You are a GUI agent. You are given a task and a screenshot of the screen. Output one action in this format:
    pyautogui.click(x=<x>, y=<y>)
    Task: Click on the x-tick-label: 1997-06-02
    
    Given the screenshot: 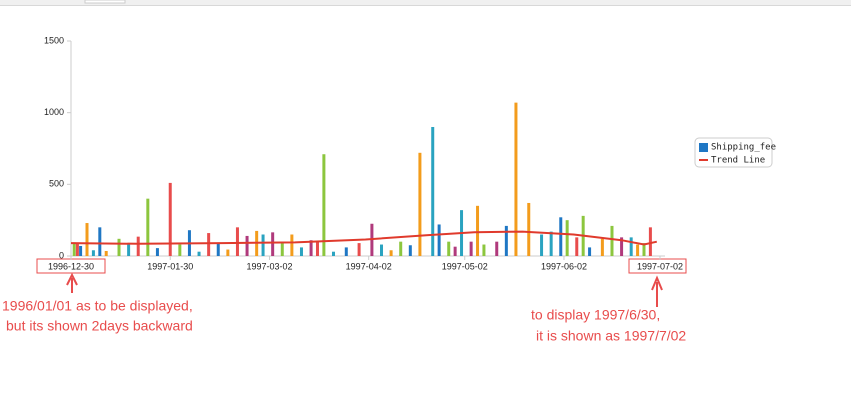 What is the action you would take?
    pyautogui.click(x=564, y=266)
    